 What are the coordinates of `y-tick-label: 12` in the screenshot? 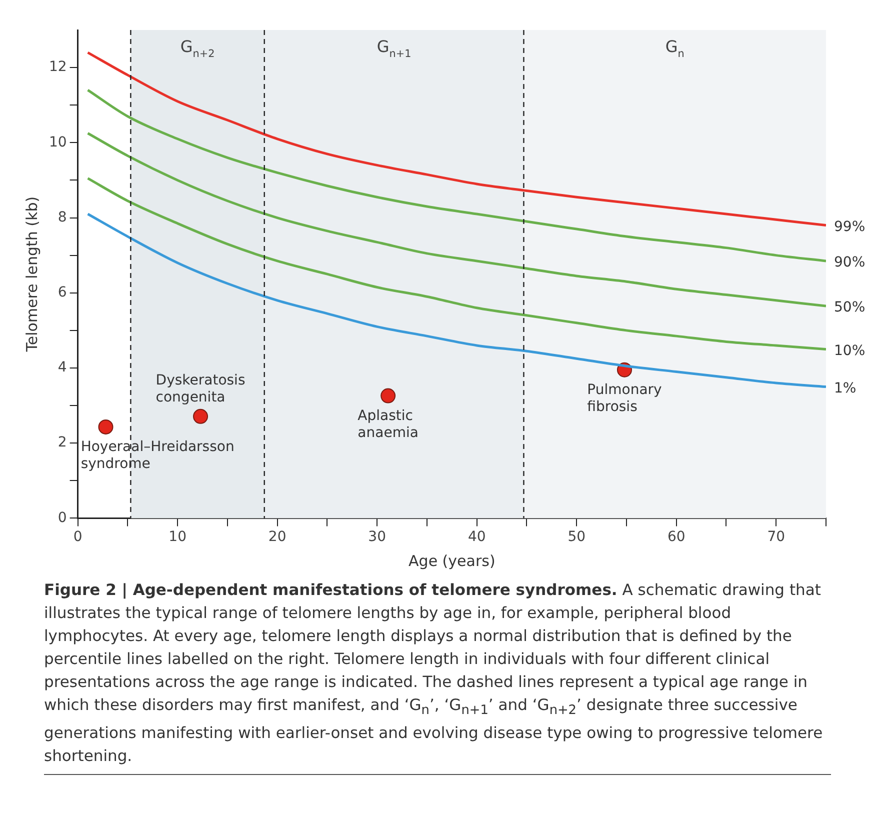 It's located at (57, 67).